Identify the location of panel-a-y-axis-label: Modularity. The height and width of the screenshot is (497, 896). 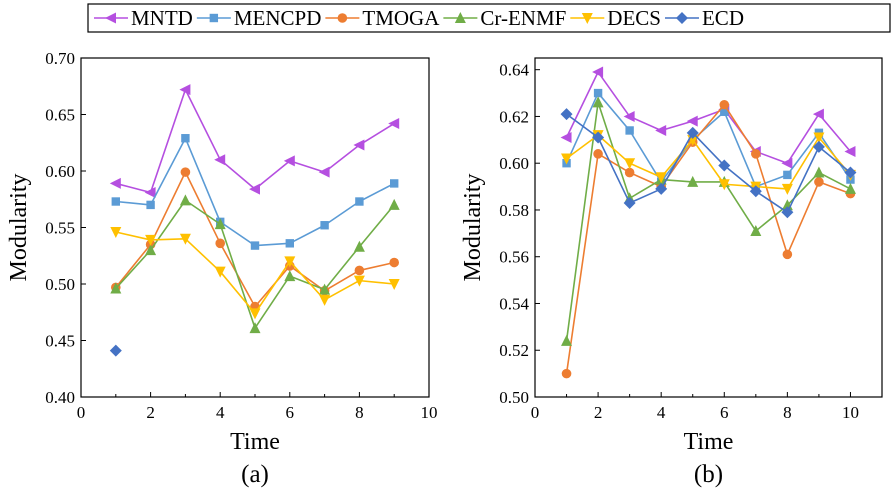
(19, 228).